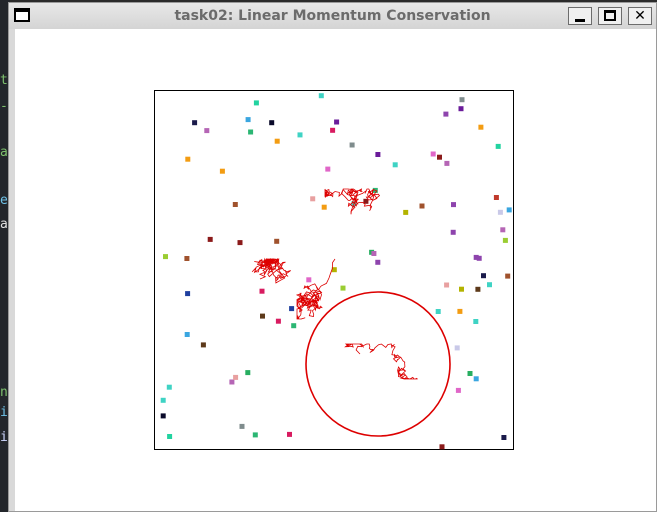 This screenshot has width=657, height=512. I want to click on close-button: ✕, so click(640, 16).